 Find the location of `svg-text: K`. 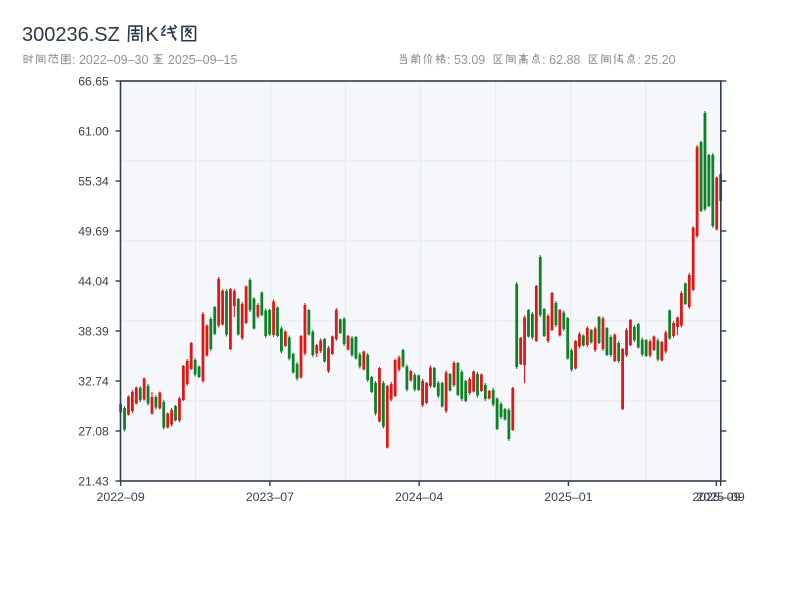

svg-text: K is located at coordinates (152, 35).